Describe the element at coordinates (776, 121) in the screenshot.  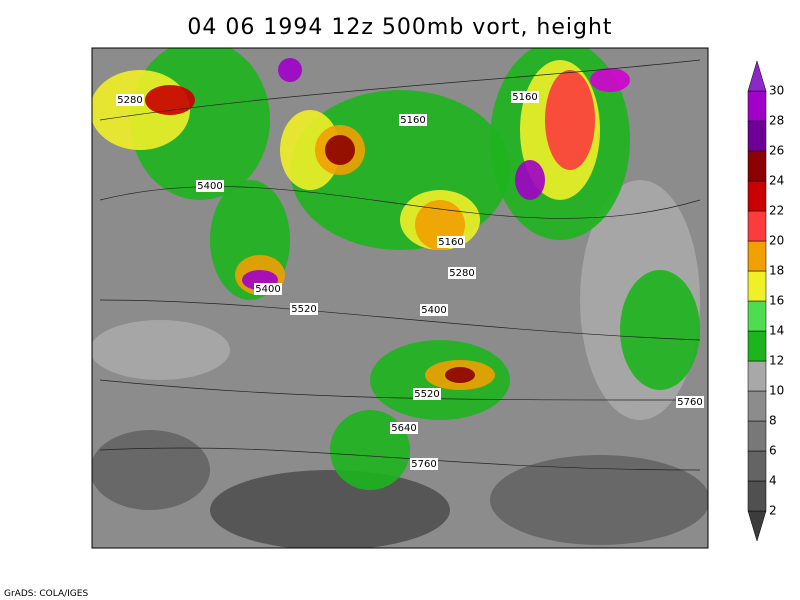
I see `colorbar-label: 28` at that location.